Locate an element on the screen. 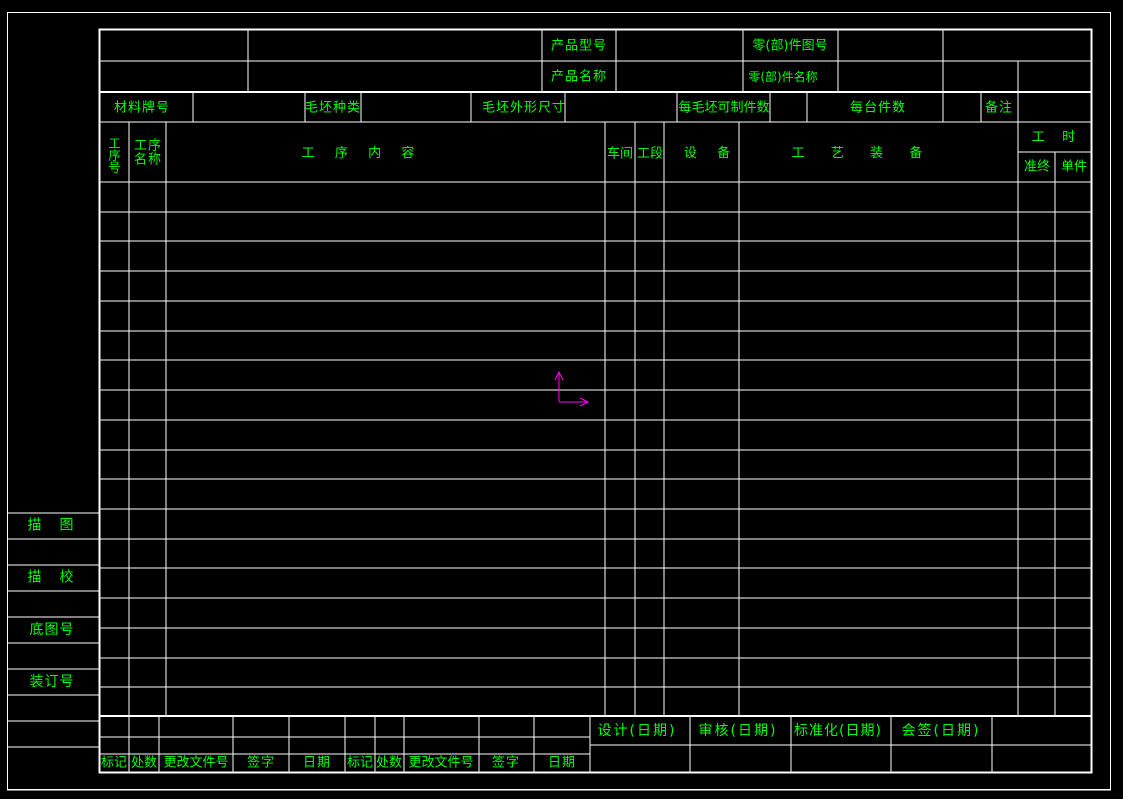 This screenshot has width=1123, height=799. label-product-name: 产品名称 is located at coordinates (579, 77).